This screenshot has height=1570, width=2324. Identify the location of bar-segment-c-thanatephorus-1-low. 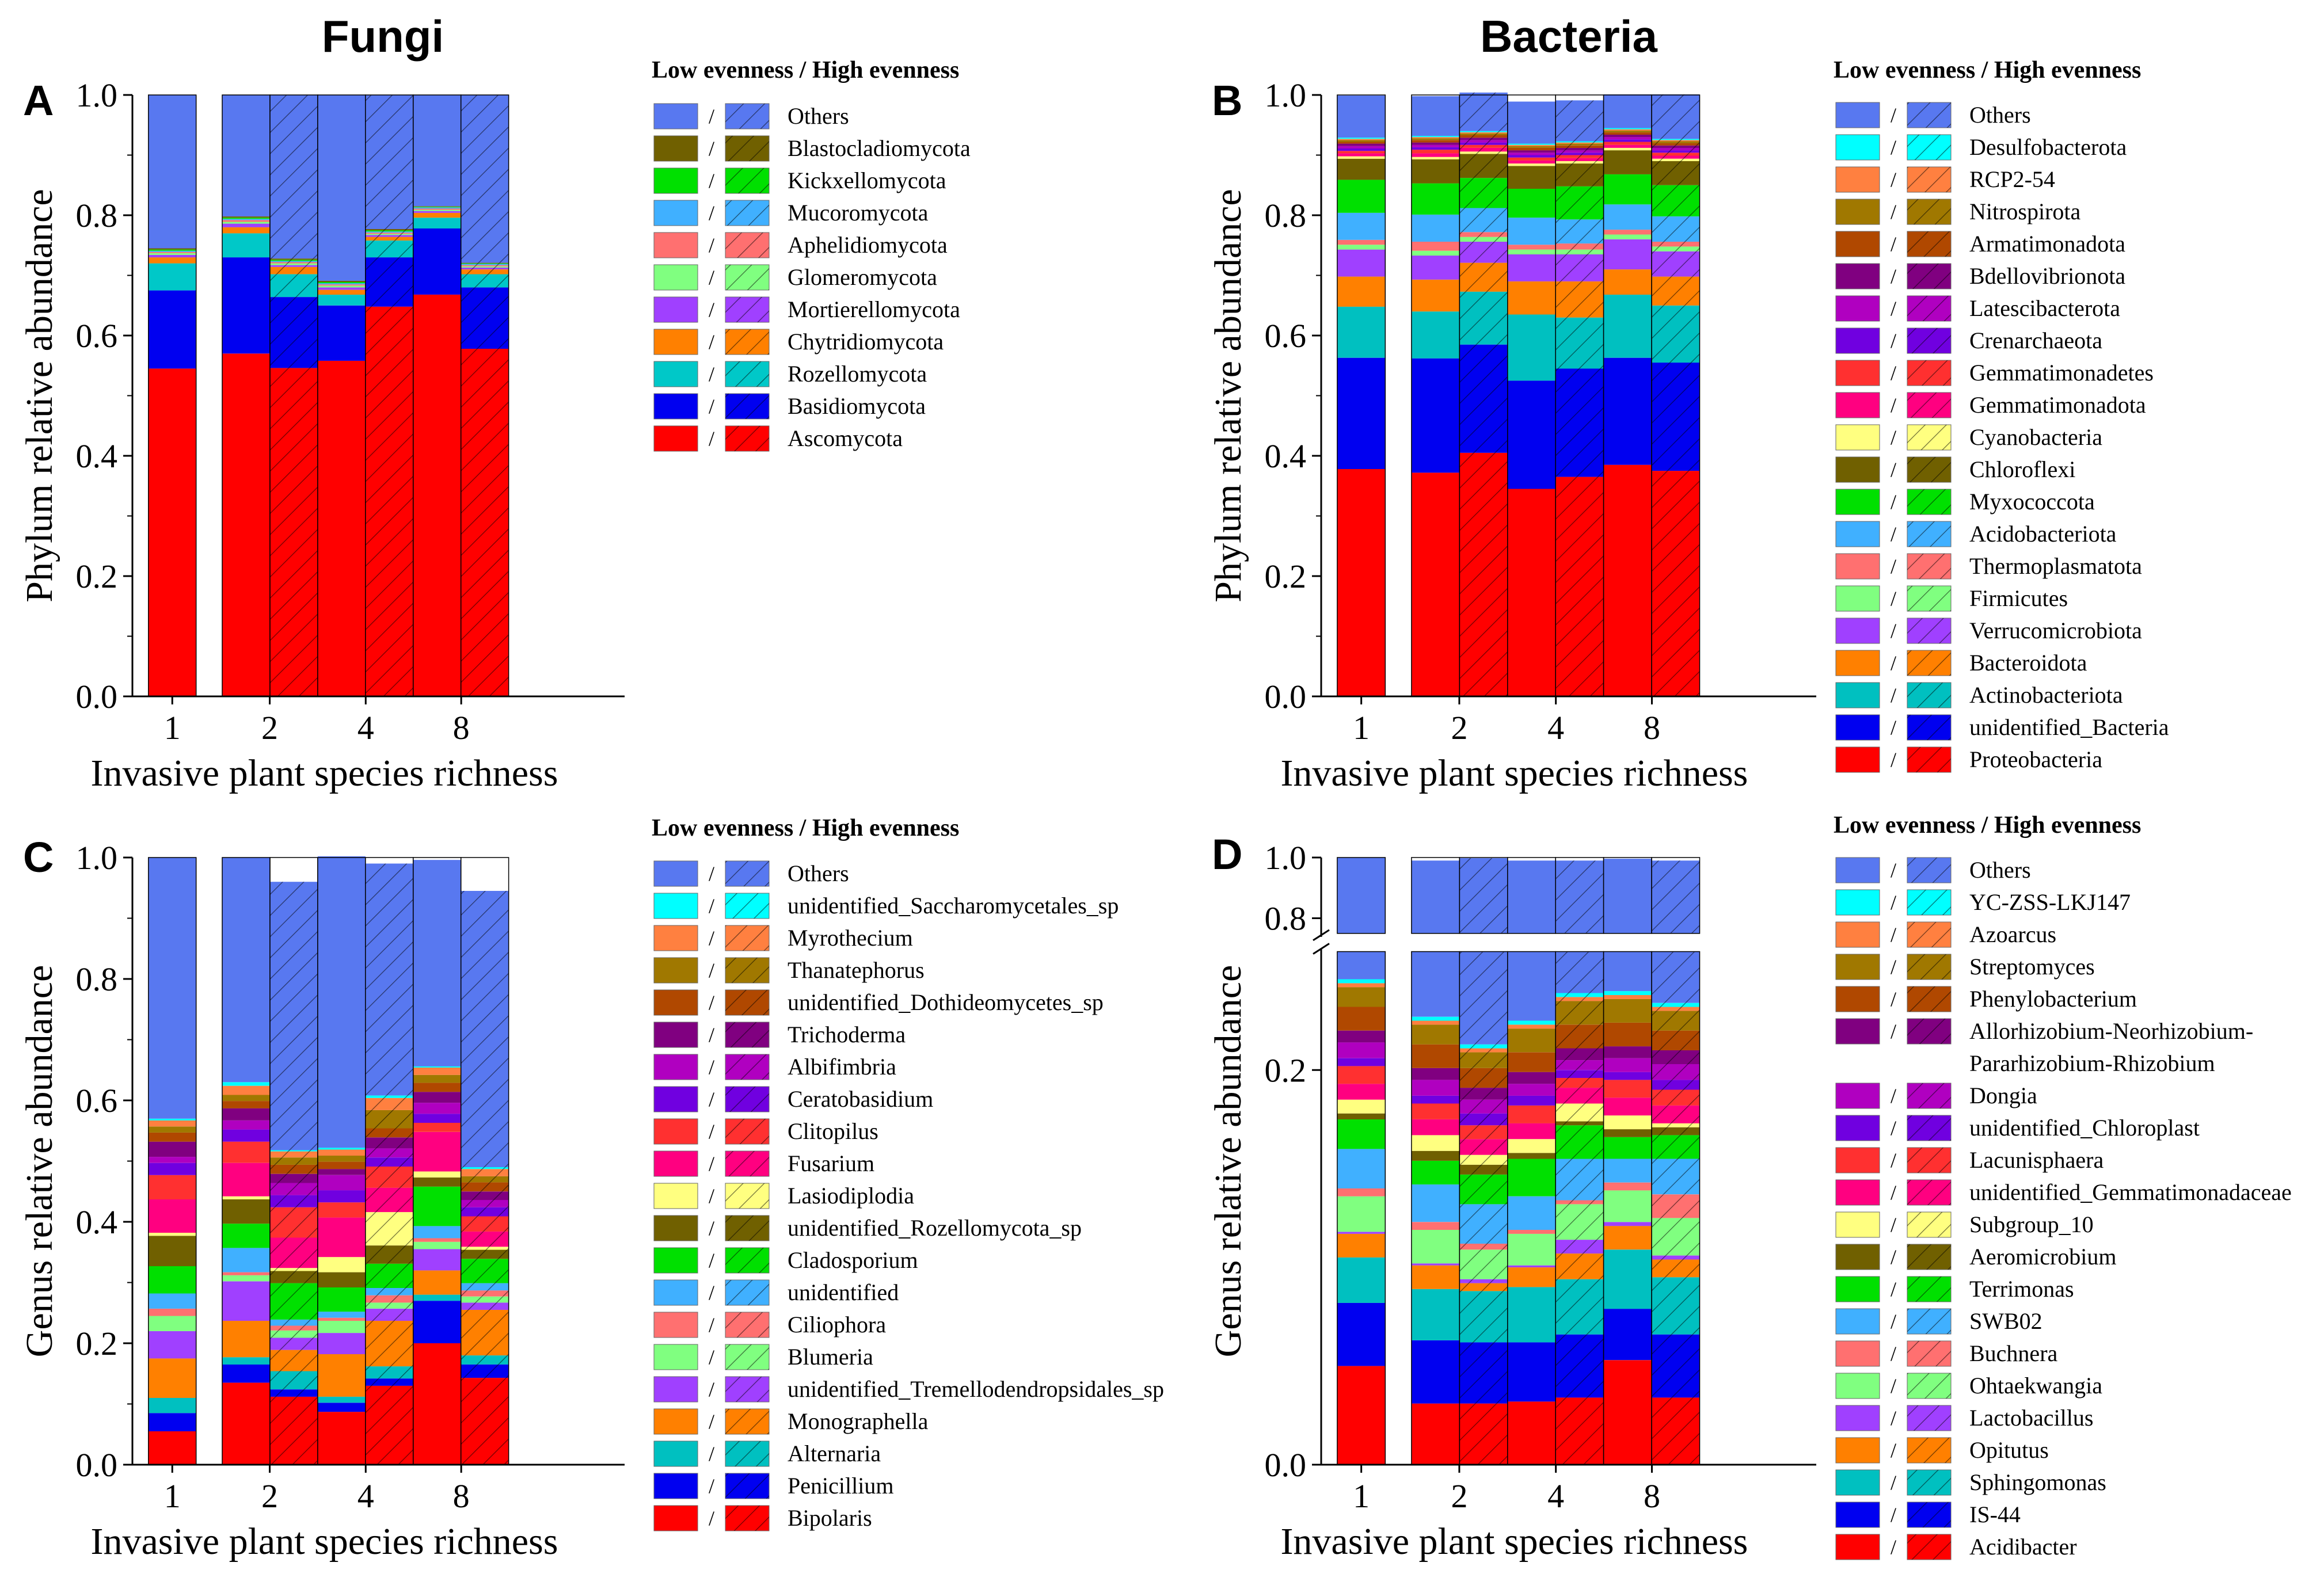
(172, 1129).